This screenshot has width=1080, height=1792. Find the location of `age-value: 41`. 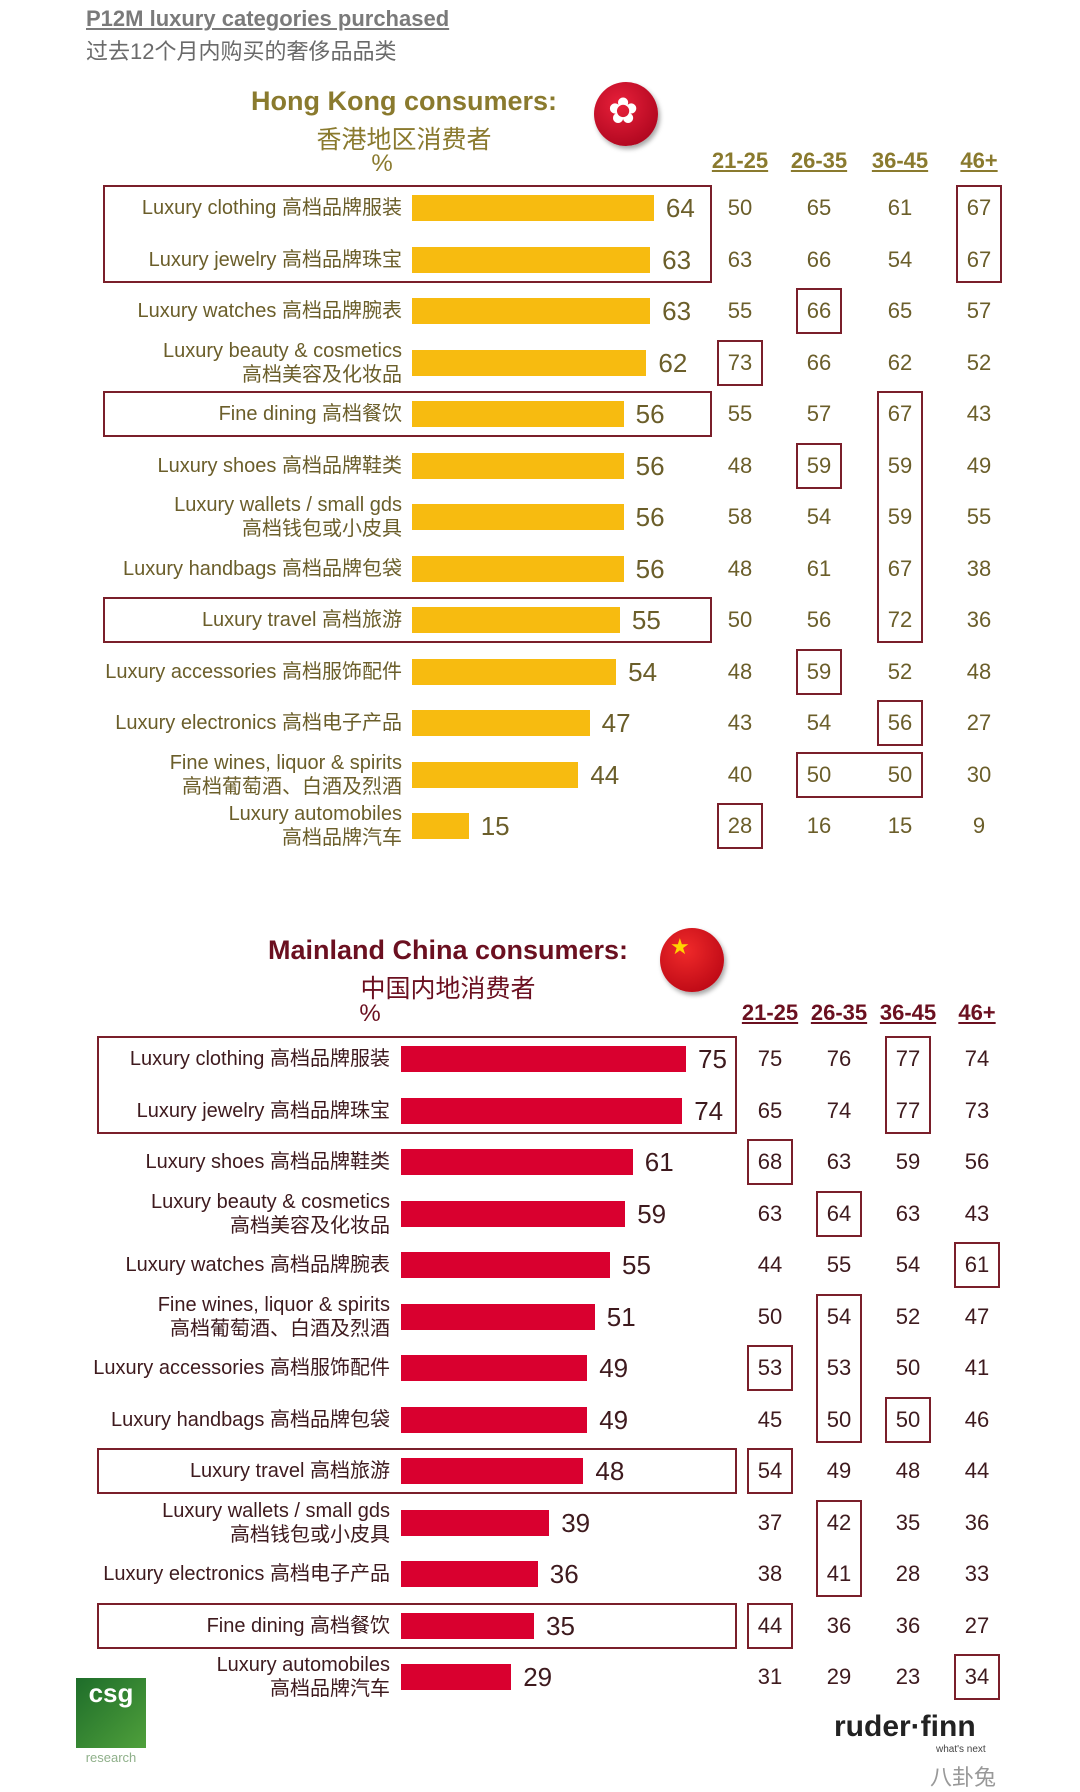

age-value: 41 is located at coordinates (977, 1367).